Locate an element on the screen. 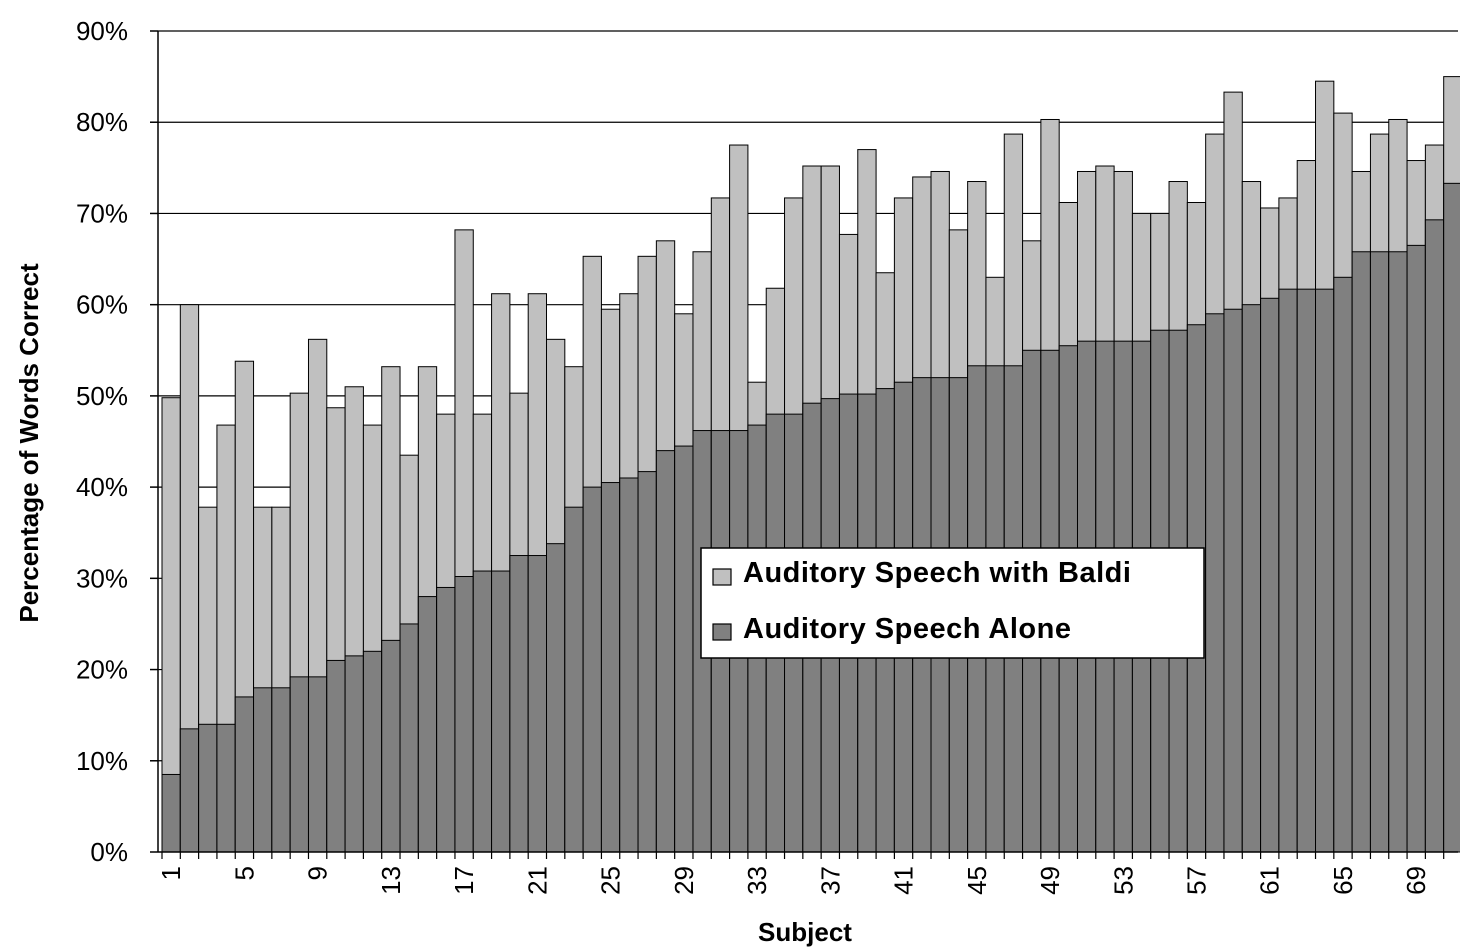 This screenshot has width=1460, height=950. x-axis-title: Subject is located at coordinates (805, 932).